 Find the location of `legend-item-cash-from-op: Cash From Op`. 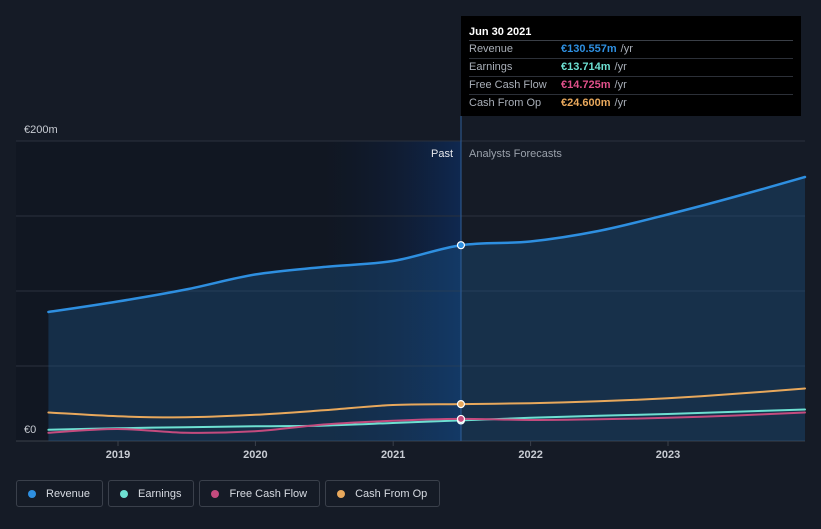

legend-item-cash-from-op: Cash From Op is located at coordinates (383, 493).